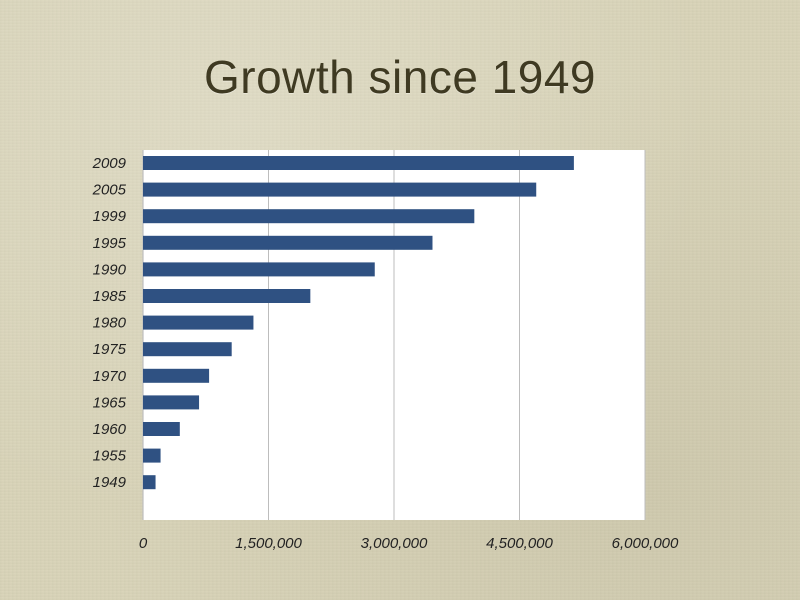 Image resolution: width=800 pixels, height=600 pixels. Describe the element at coordinates (358, 163) in the screenshot. I see `bar-2009` at that location.